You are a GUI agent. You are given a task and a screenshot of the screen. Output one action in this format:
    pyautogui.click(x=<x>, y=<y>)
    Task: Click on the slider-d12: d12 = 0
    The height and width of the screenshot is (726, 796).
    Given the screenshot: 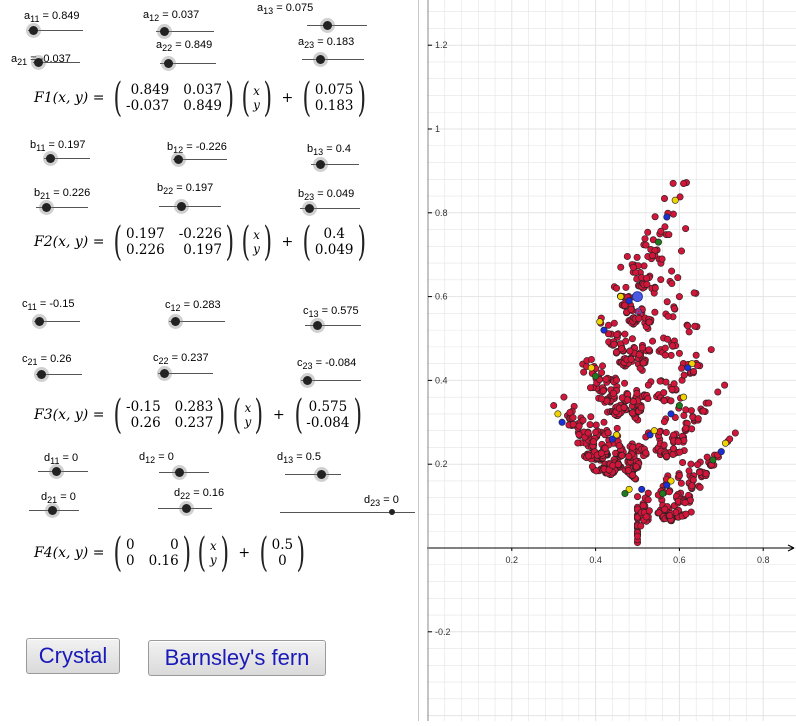 What is the action you would take?
    pyautogui.click(x=179, y=468)
    